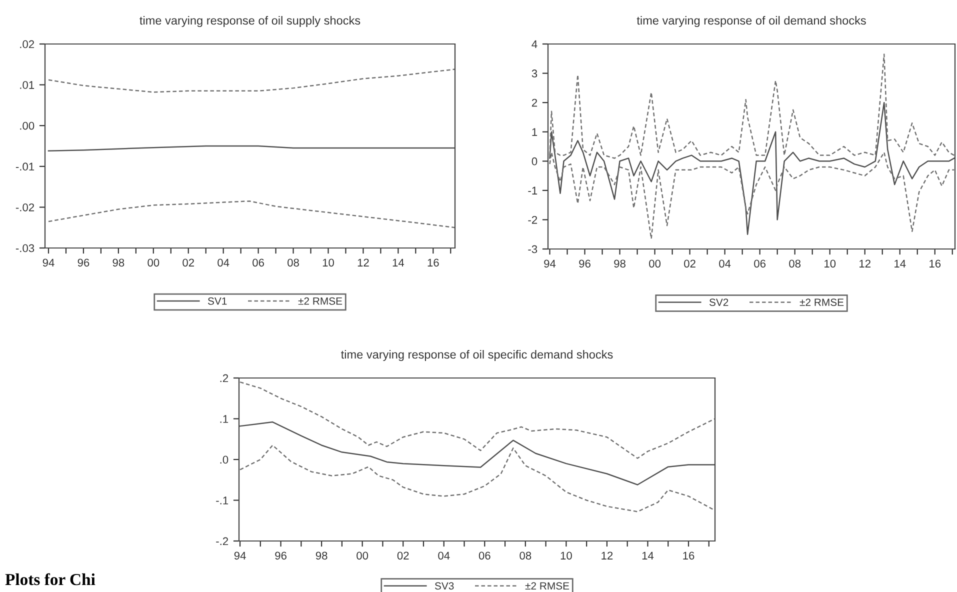 The image size is (957, 592). What do you see at coordinates (535, 44) in the screenshot?
I see `y-tick-label: 4` at bounding box center [535, 44].